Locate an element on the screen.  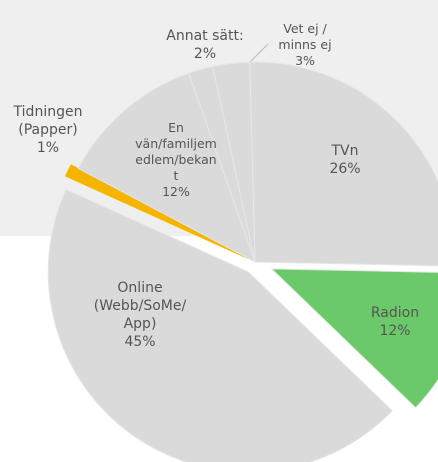
slice-label: Annat sätt: 2% is located at coordinates (205, 45).